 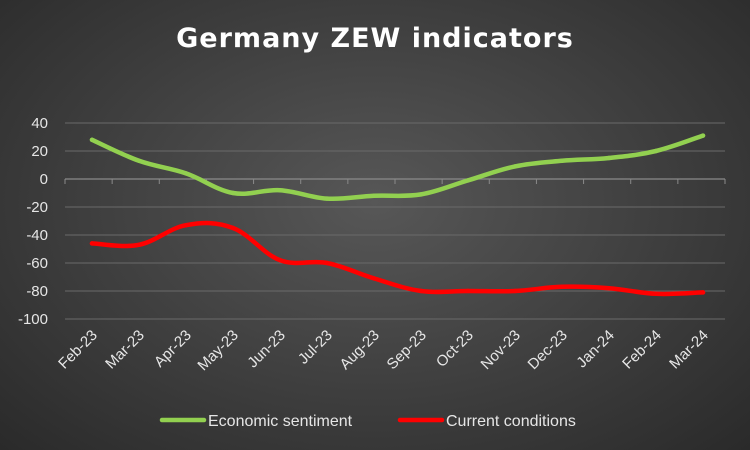 What do you see at coordinates (642, 350) in the screenshot?
I see `x-tick-label: Feb-24` at bounding box center [642, 350].